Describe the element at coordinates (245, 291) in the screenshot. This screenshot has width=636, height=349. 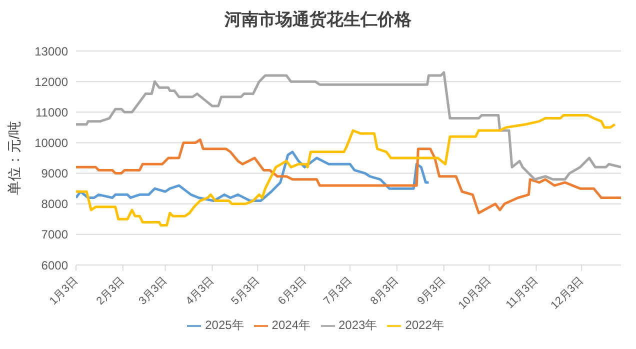
I see `x-tick-label: 5月3日` at that location.